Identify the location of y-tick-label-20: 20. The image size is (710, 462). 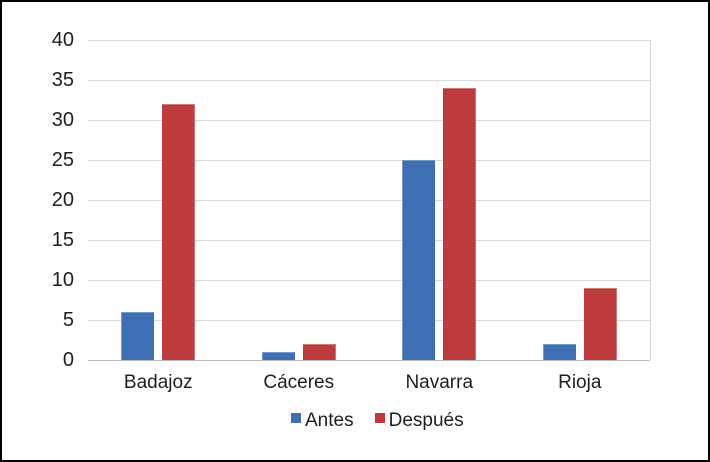
(62, 200).